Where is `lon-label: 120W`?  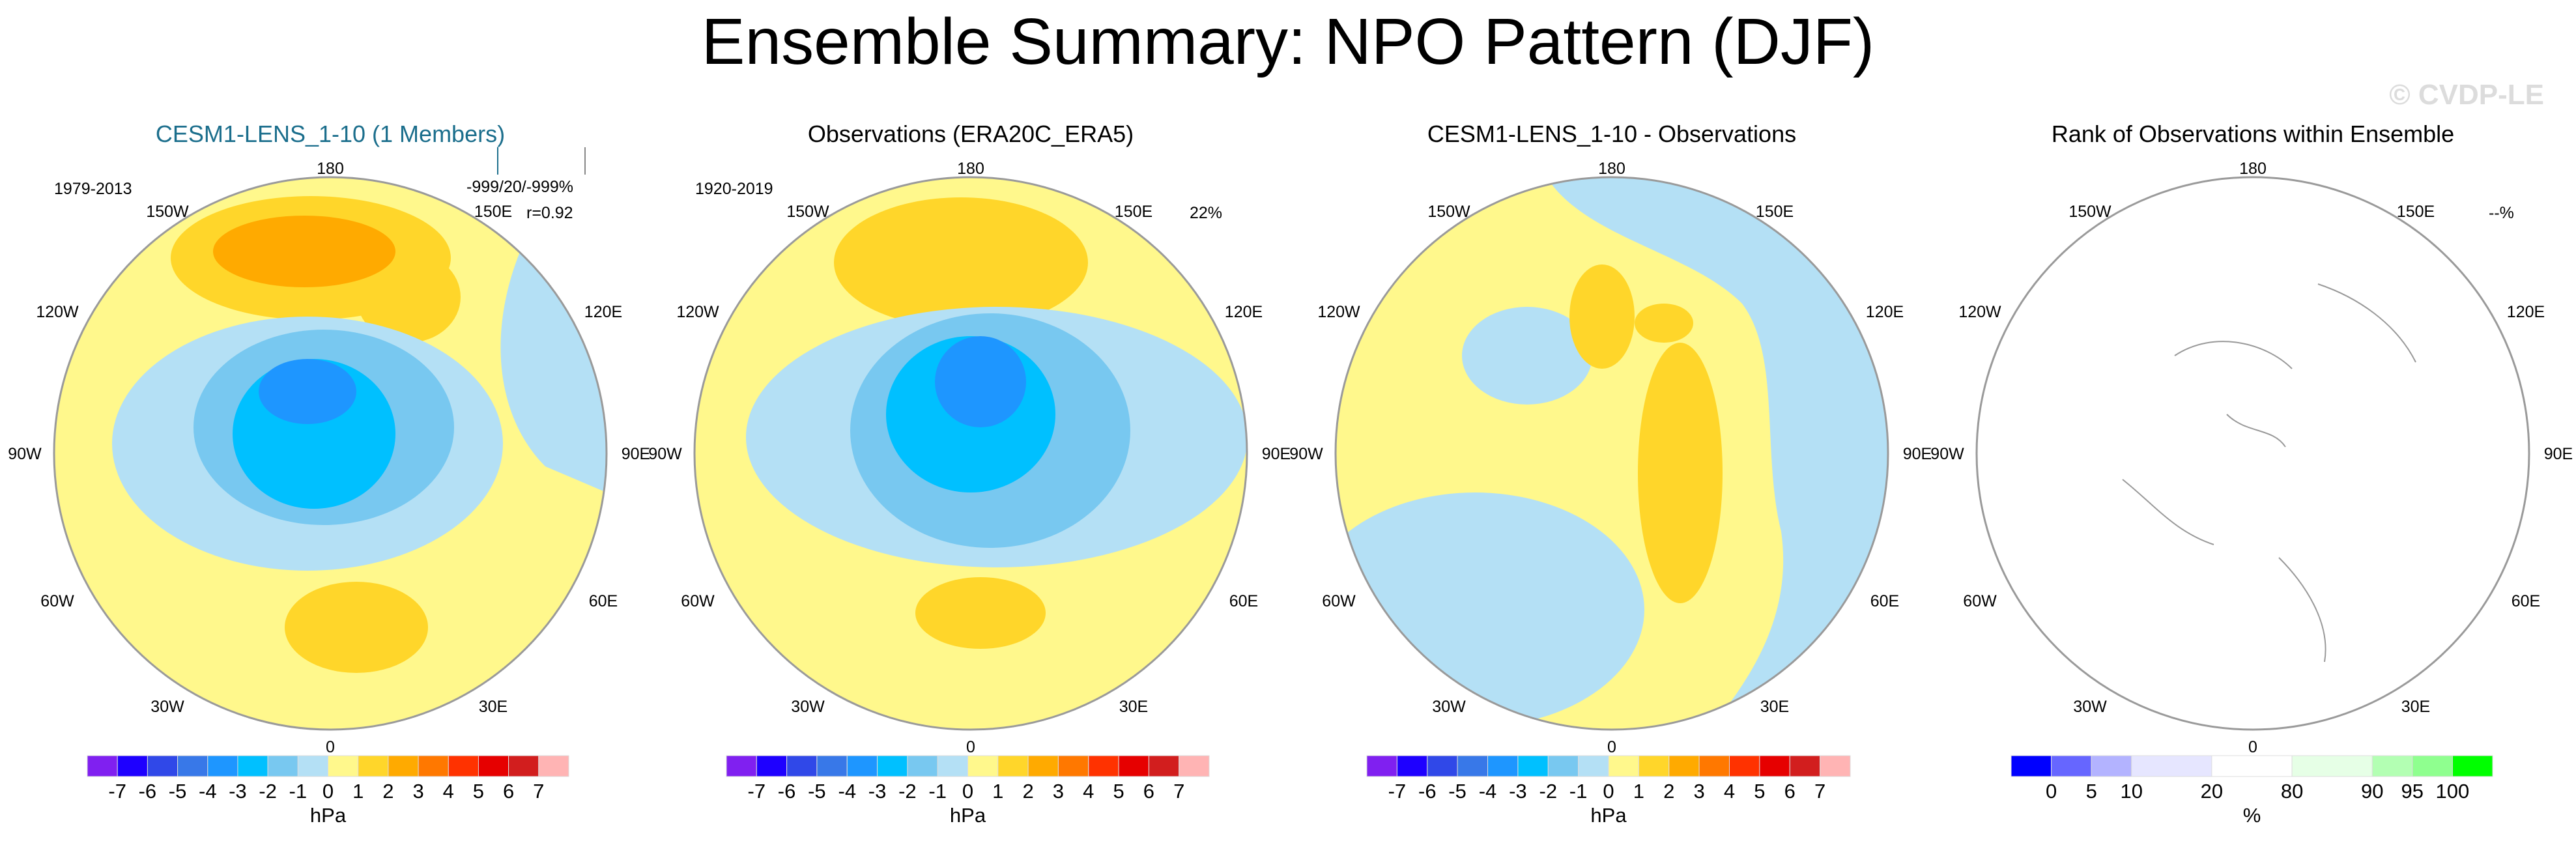
lon-label: 120W is located at coordinates (58, 312).